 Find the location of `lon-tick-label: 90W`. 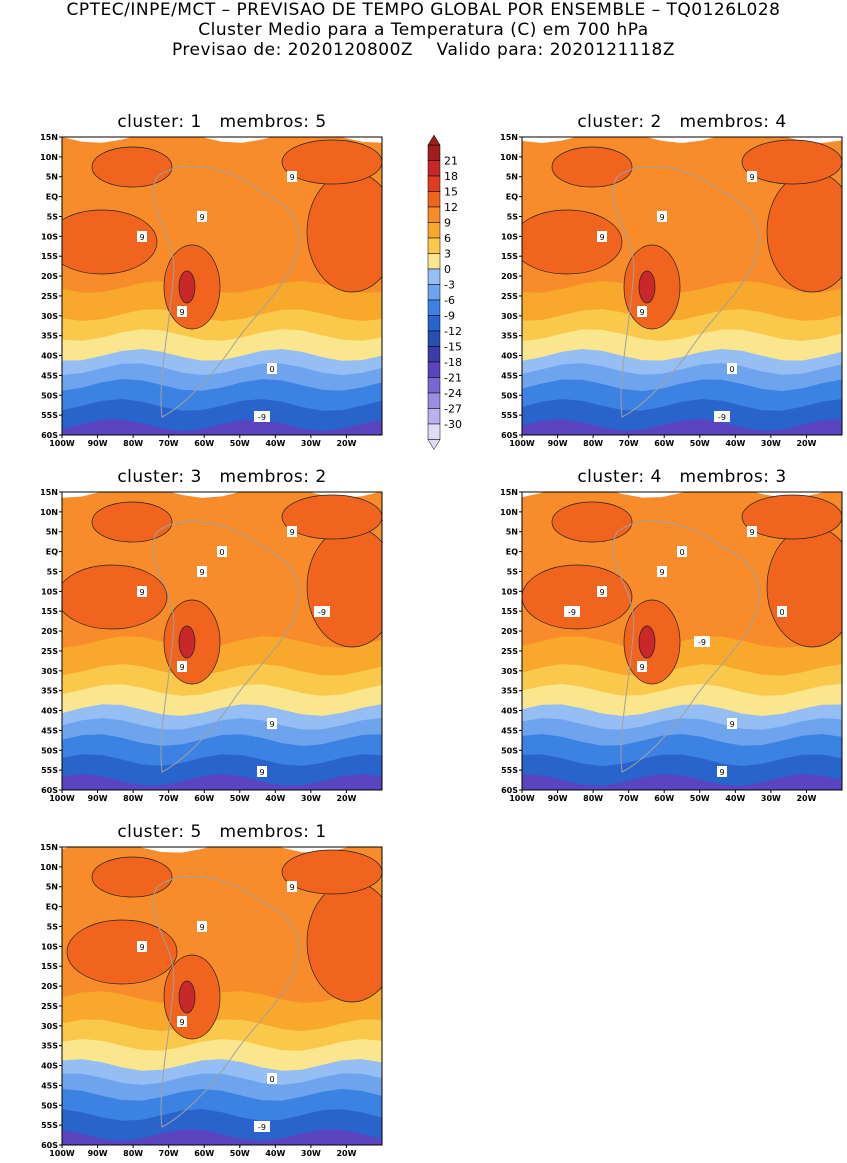

lon-tick-label: 90W is located at coordinates (98, 798).